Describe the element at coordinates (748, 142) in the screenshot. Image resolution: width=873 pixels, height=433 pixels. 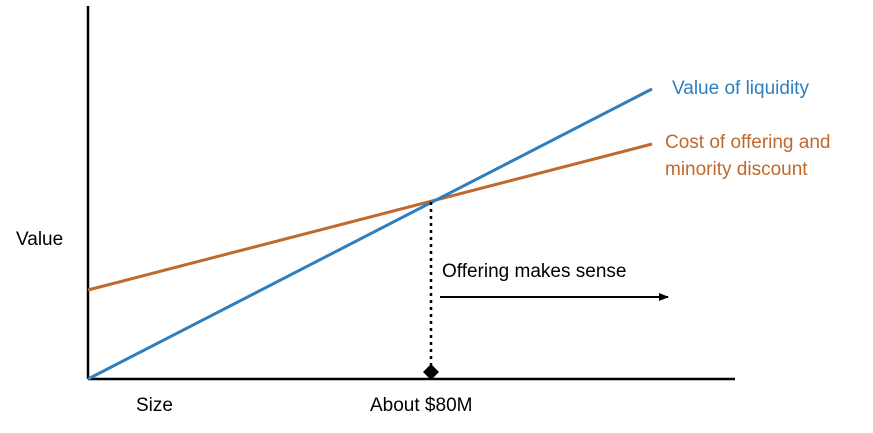
I see `cost-line-label-1: Cost of offering and` at that location.